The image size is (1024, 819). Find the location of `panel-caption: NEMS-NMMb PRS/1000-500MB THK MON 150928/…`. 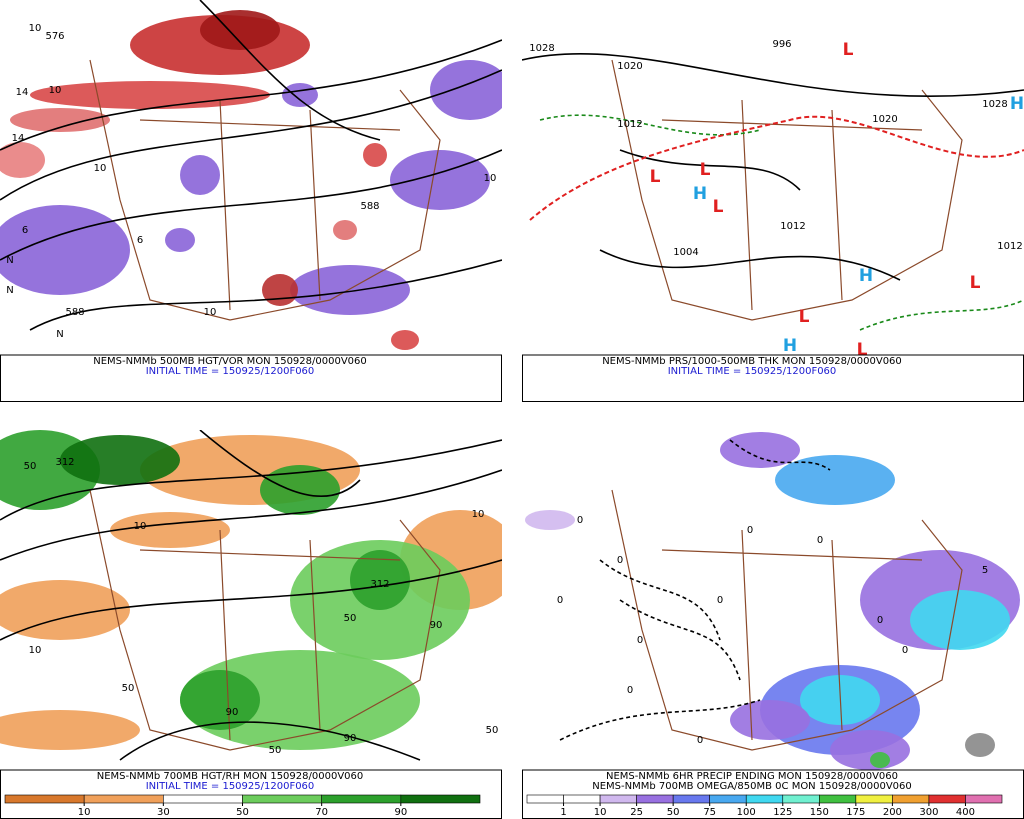

panel-caption: NEMS-NMMb PRS/1000-500MB THK MON 150928/… is located at coordinates (752, 361).